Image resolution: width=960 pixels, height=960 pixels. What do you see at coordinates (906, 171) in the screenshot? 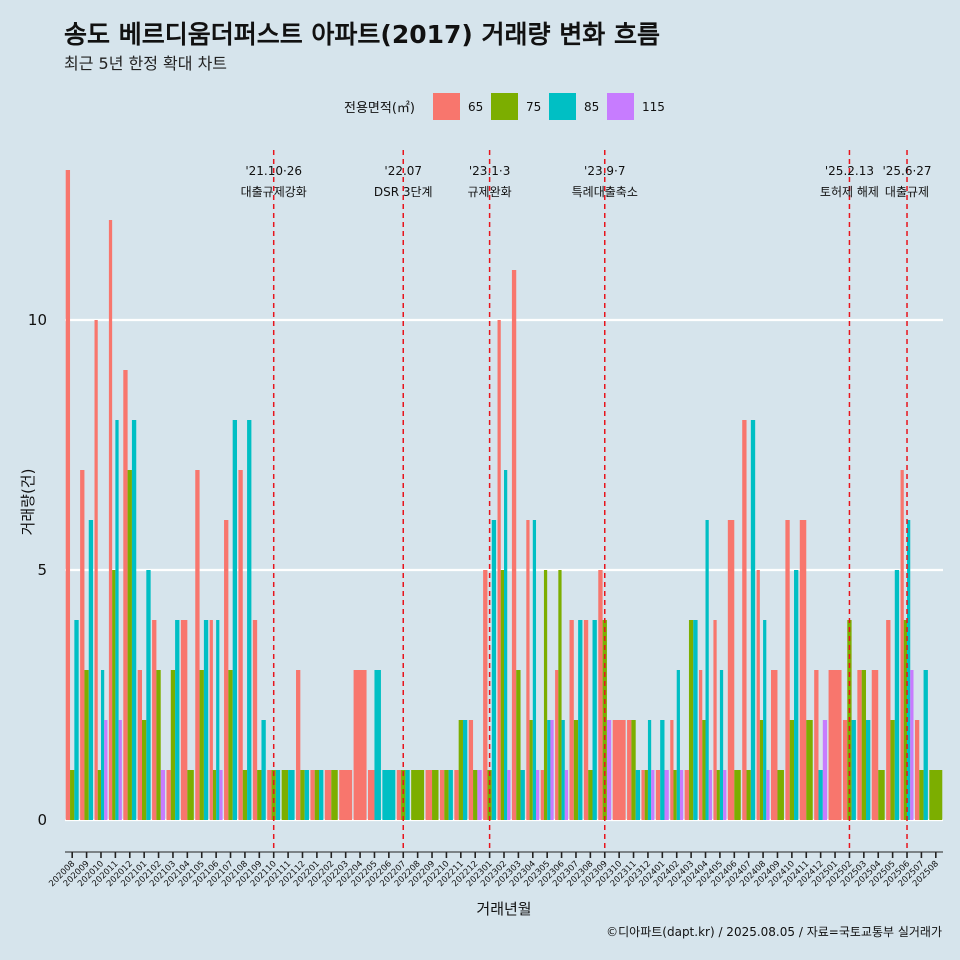
I see `event-date-202506: '25.6·27` at bounding box center [906, 171].